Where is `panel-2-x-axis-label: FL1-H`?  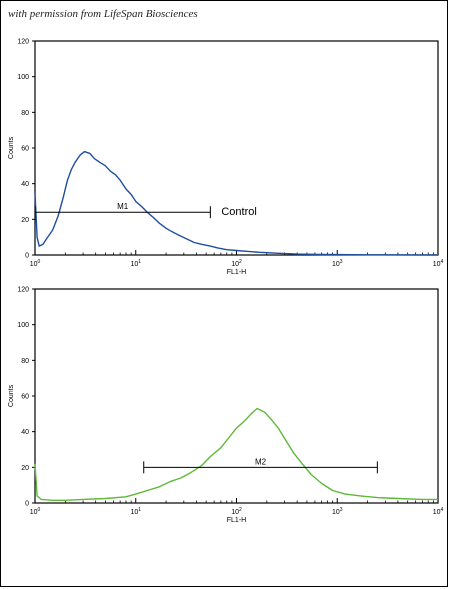
panel-2-x-axis-label: FL1-H is located at coordinates (236, 520).